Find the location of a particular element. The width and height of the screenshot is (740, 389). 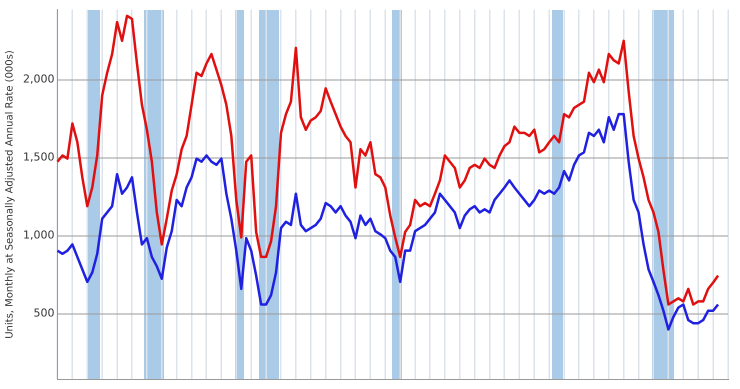

y-tick-label: 1,000 is located at coordinates (38, 235).